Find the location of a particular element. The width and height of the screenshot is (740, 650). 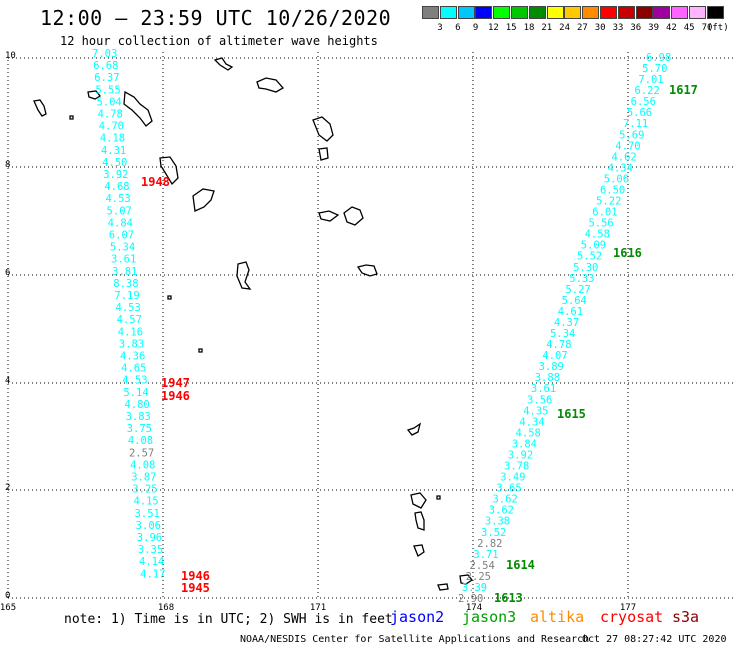

track-value-label: 2.90 is located at coordinates (470, 599).